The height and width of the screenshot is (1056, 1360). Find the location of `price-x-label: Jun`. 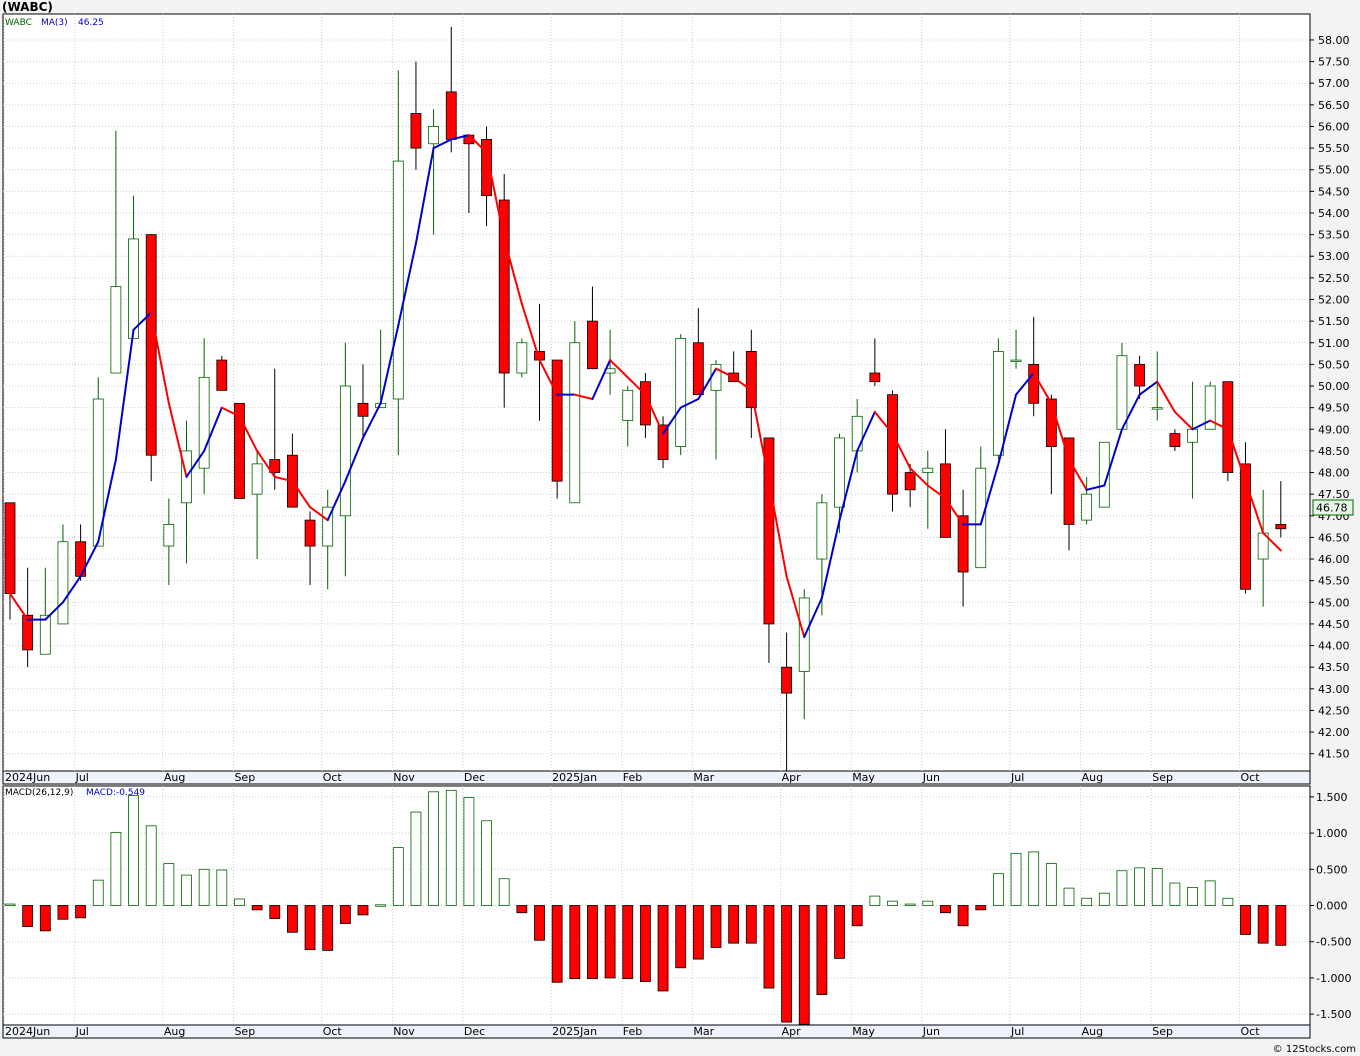

price-x-label: Jun is located at coordinates (931, 777).